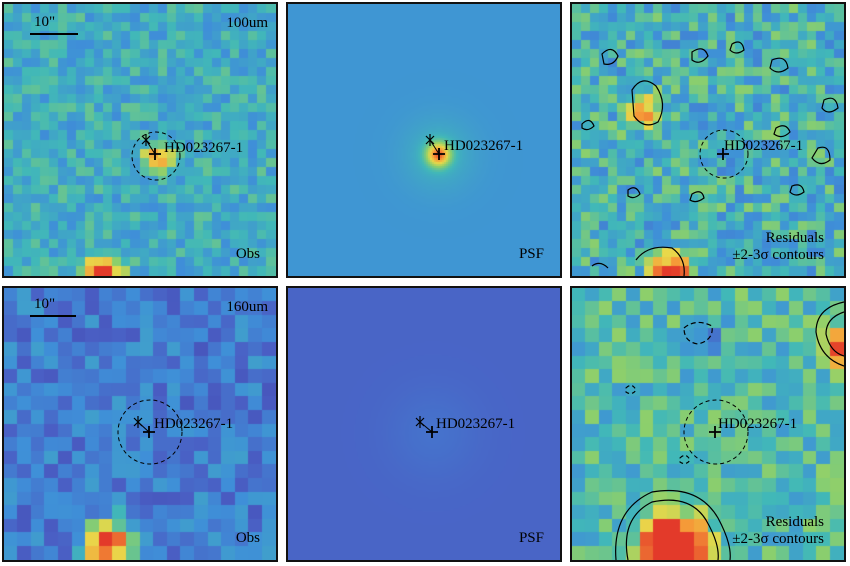  I want to click on psf-overlay-100um, so click(435, 147).